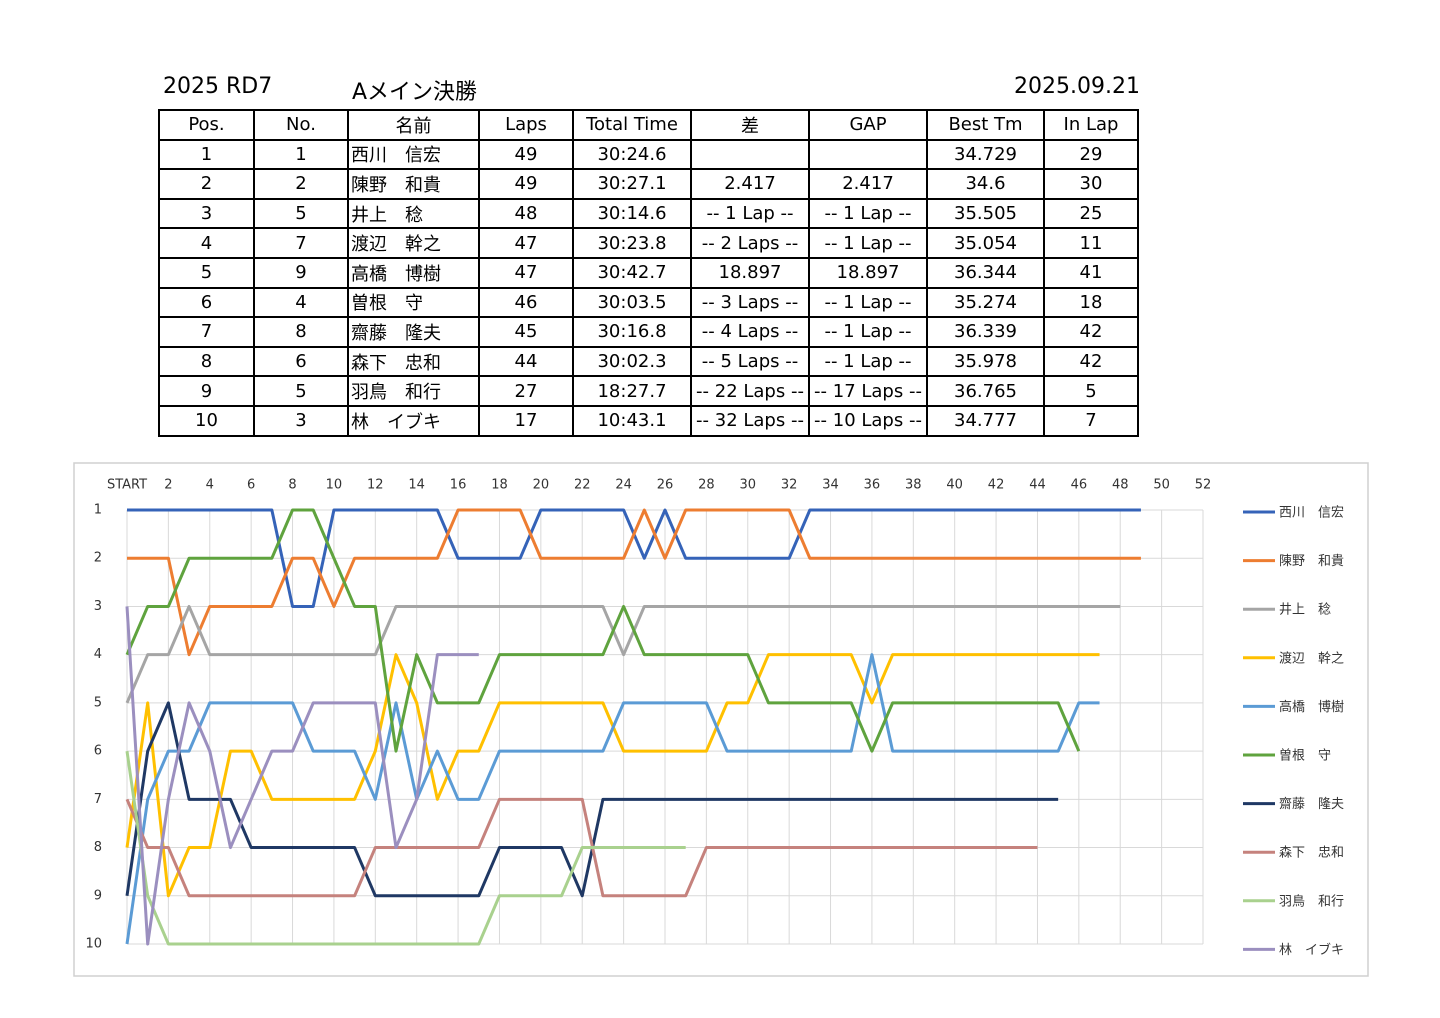 This screenshot has height=1018, width=1440. I want to click on x-tick-label: 2, so click(168, 485).